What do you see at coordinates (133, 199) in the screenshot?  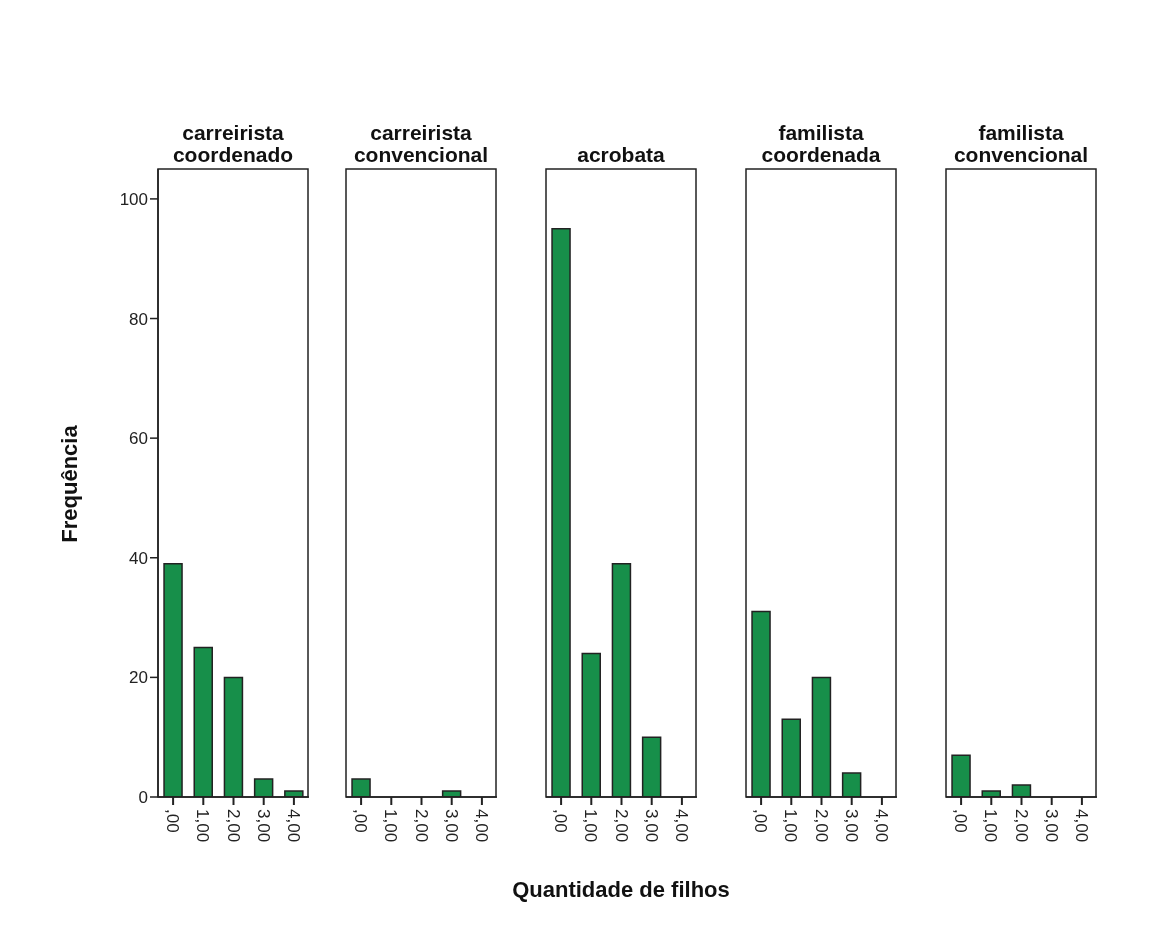 I see `y-tick-label: 100` at bounding box center [133, 199].